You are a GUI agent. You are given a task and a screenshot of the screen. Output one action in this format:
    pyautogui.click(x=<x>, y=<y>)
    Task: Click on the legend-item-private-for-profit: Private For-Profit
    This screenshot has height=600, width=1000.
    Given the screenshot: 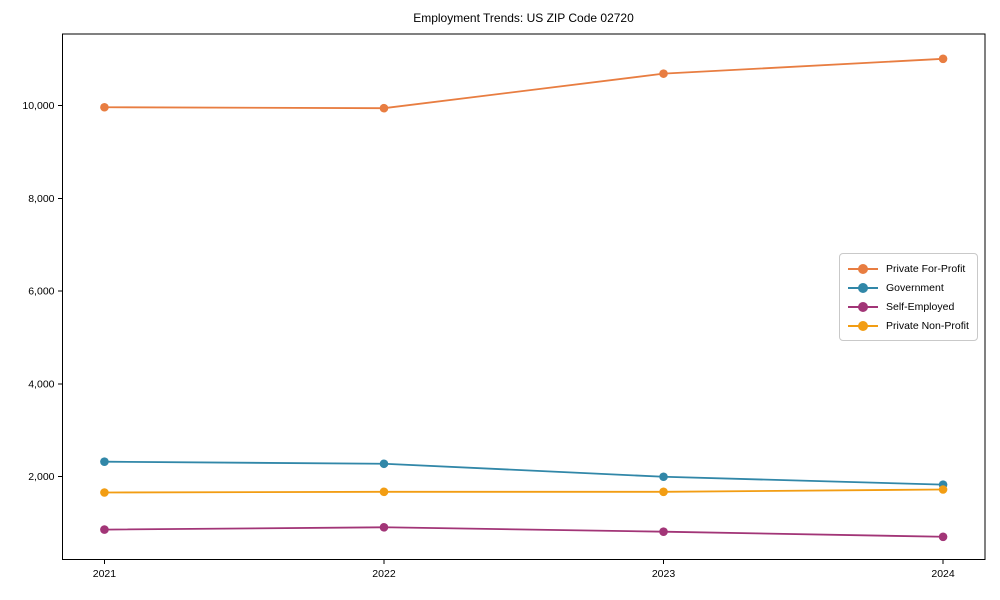 What is the action you would take?
    pyautogui.click(x=908, y=268)
    